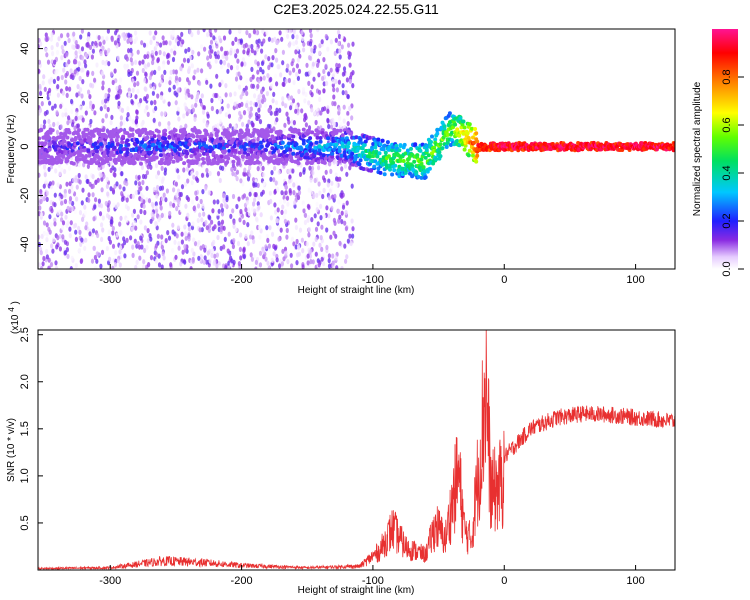 Image resolution: width=750 pixels, height=600 pixels. I want to click on spectrogram-x-tick-label: -300, so click(110, 280).